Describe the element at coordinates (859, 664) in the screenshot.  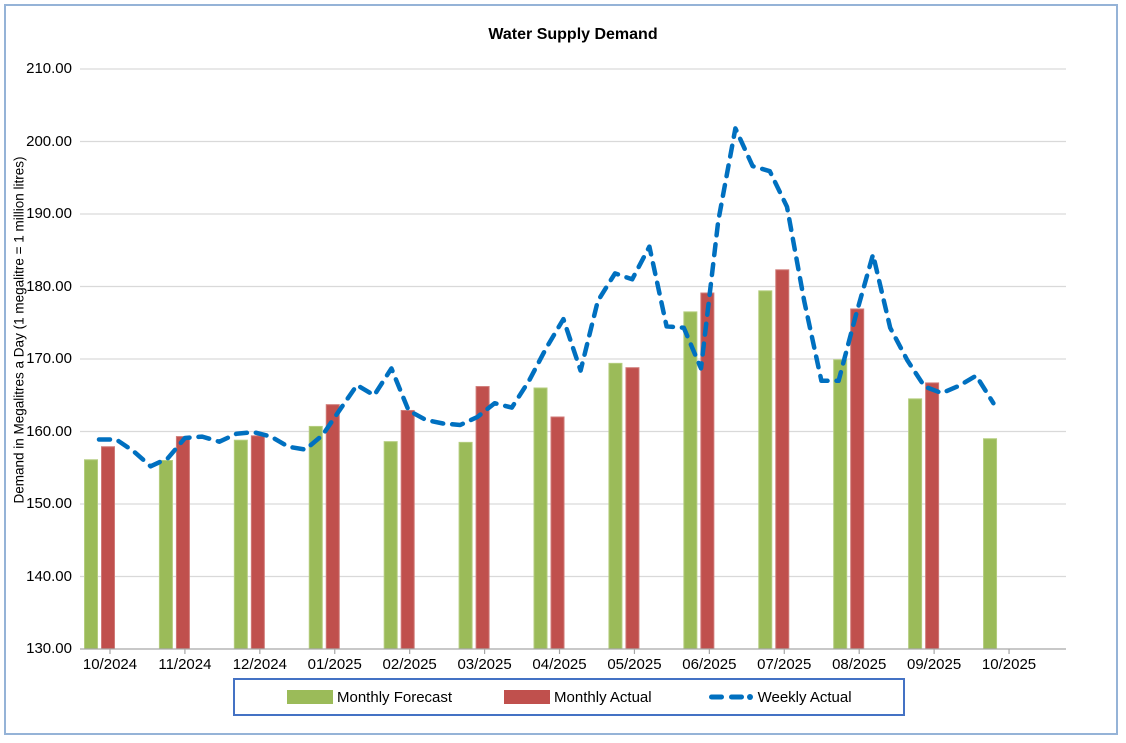
I see `x-axis-label: 08/2025` at that location.